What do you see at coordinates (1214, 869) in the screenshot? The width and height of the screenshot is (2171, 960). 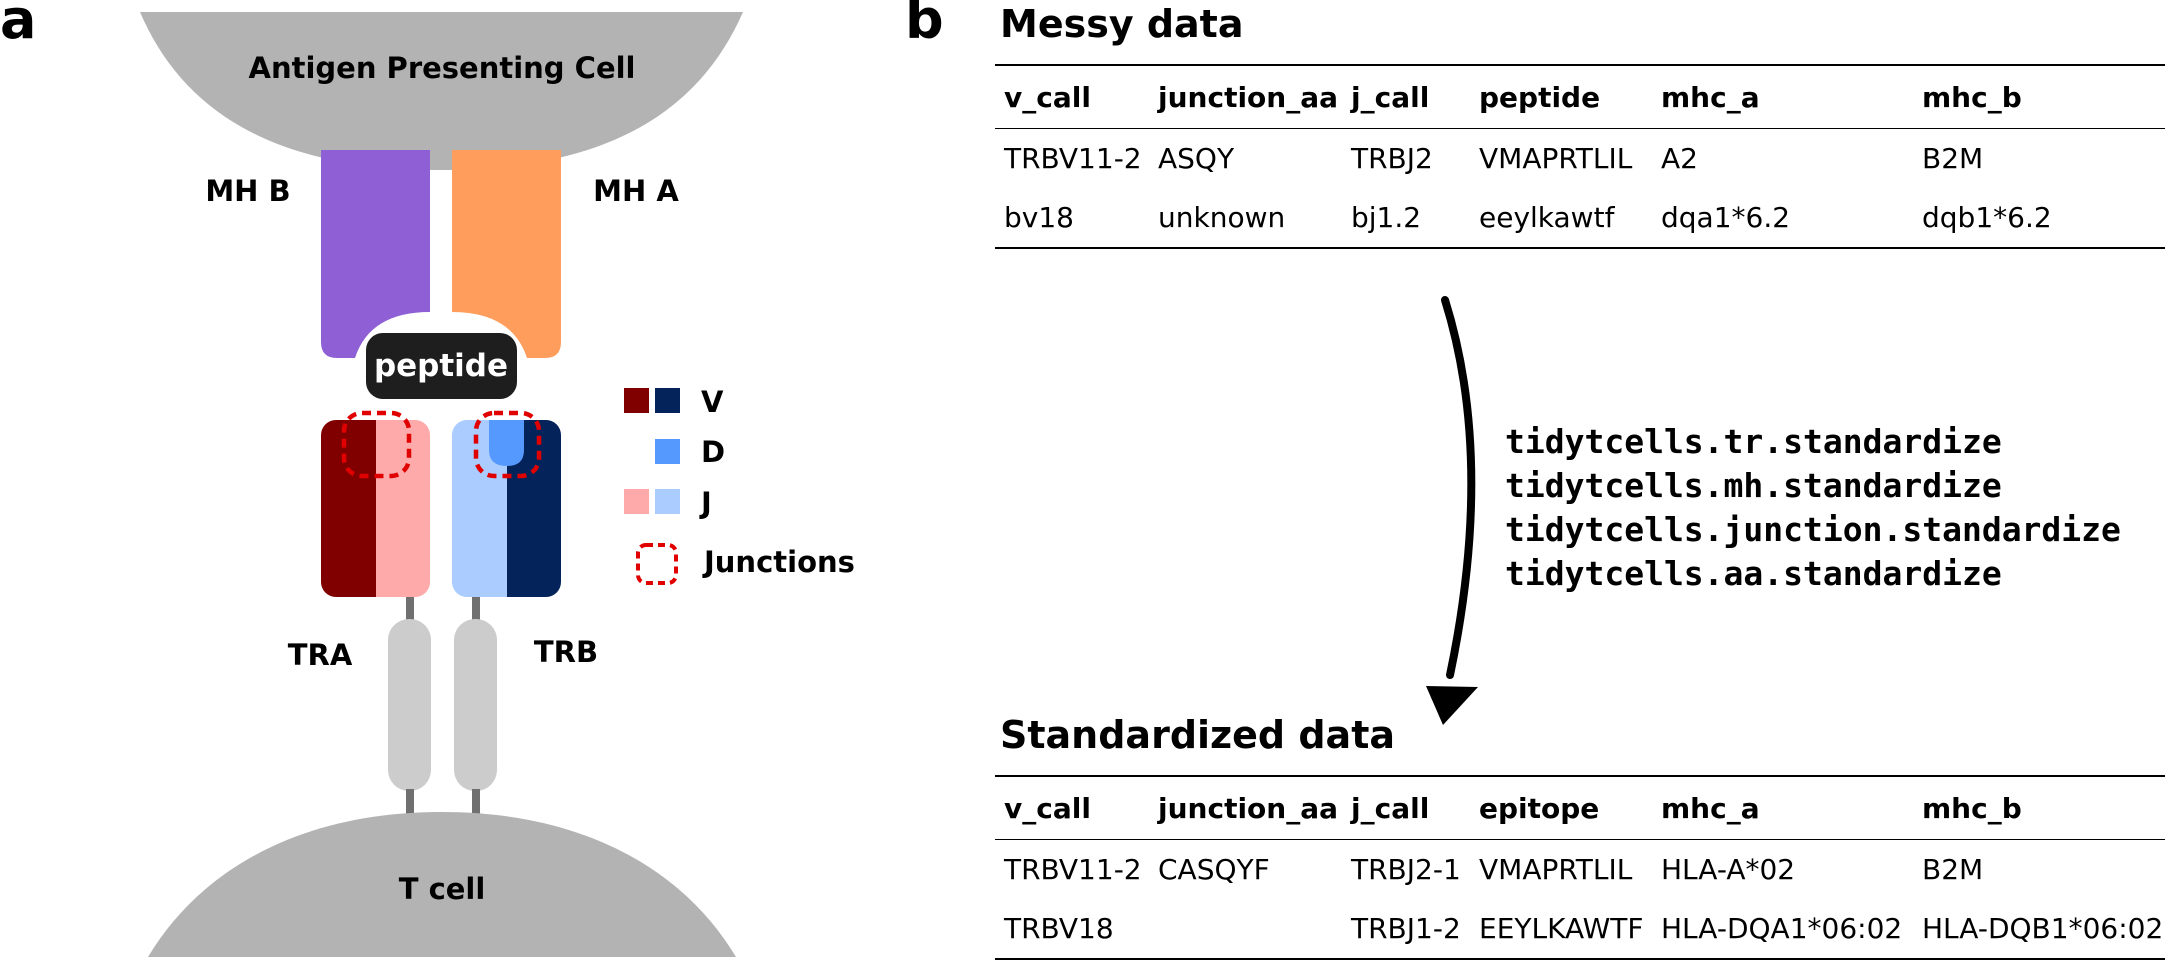 I see `table-cell: CASQYF` at bounding box center [1214, 869].